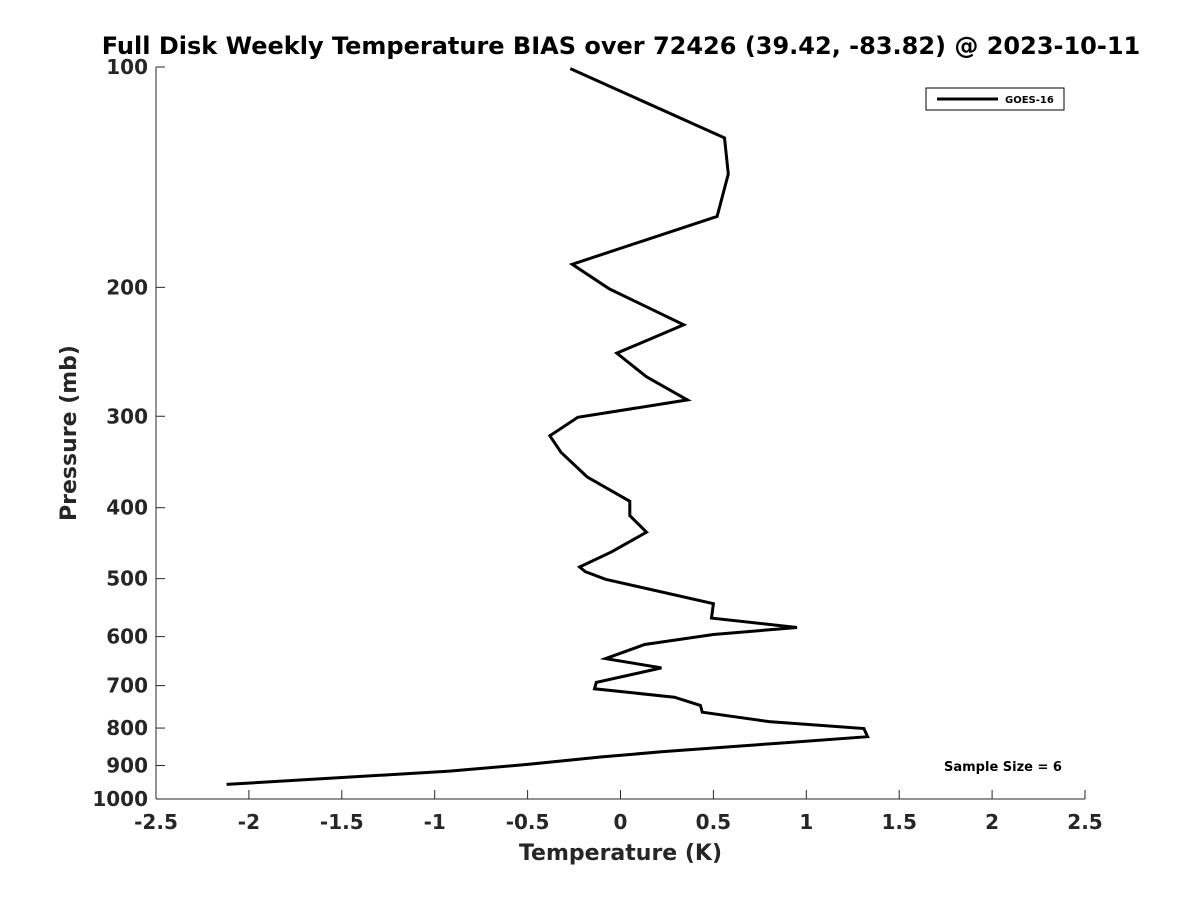 Image resolution: width=1200 pixels, height=900 pixels. I want to click on y-tick-label: 1000, so click(120, 799).